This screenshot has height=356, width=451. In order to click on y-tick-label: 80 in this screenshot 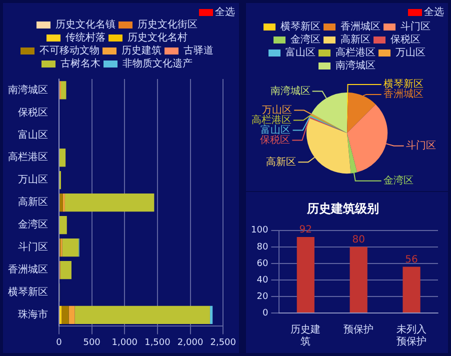, I will do `click(262, 247)`.